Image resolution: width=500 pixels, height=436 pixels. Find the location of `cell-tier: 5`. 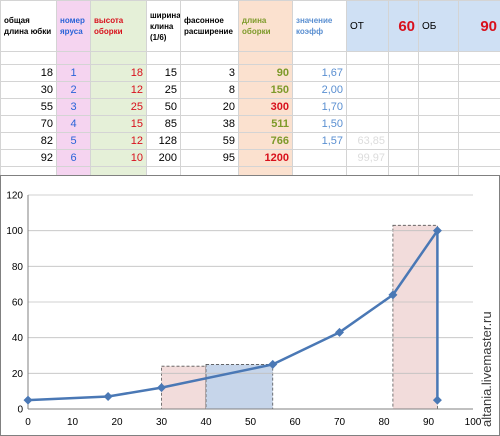

cell-tier: 5 is located at coordinates (73, 141).